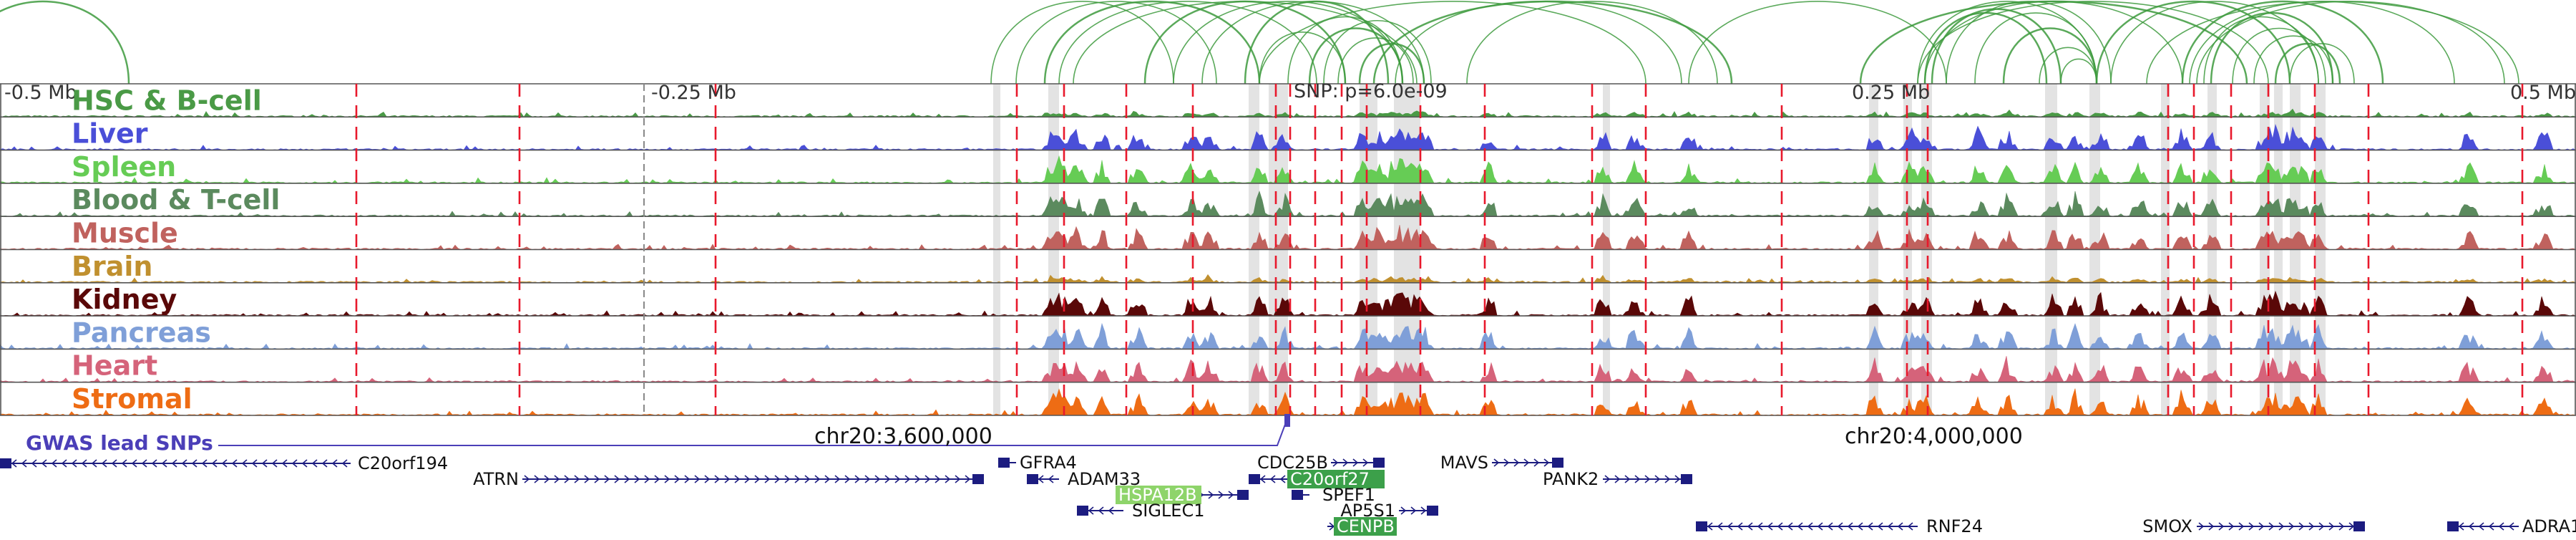 Image resolution: width=2576 pixels, height=540 pixels. Describe the element at coordinates (1934, 436) in the screenshot. I see `coordinate-label-4000000: chr20:4,000,000` at that location.